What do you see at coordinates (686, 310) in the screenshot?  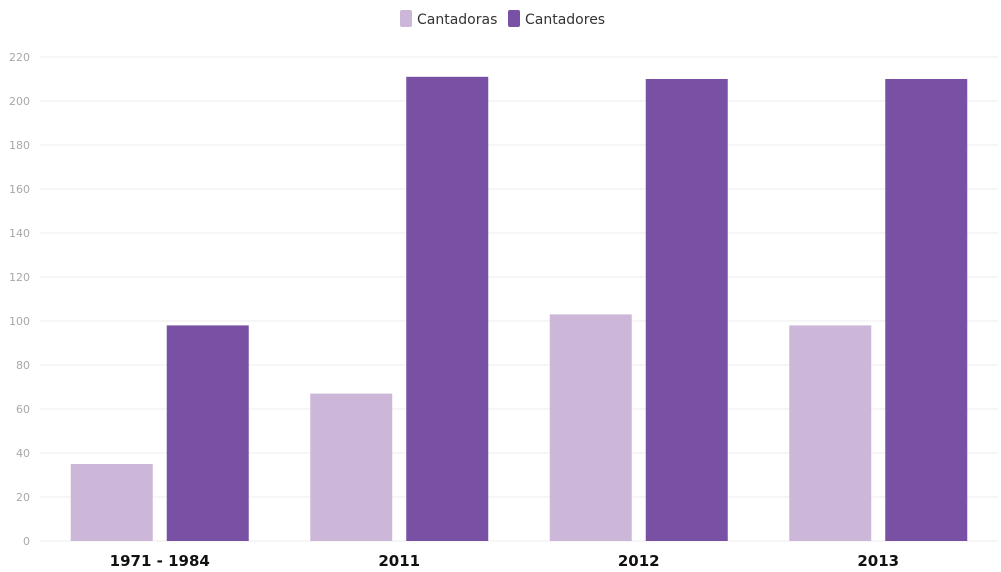 I see `bar-cantadores-2012` at bounding box center [686, 310].